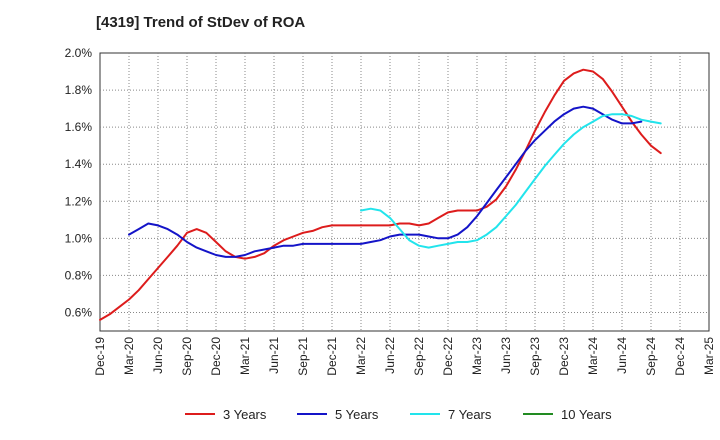 Image resolution: width=720 pixels, height=440 pixels. What do you see at coordinates (245, 356) in the screenshot?
I see `x-tick-label: Mar-21` at bounding box center [245, 356].